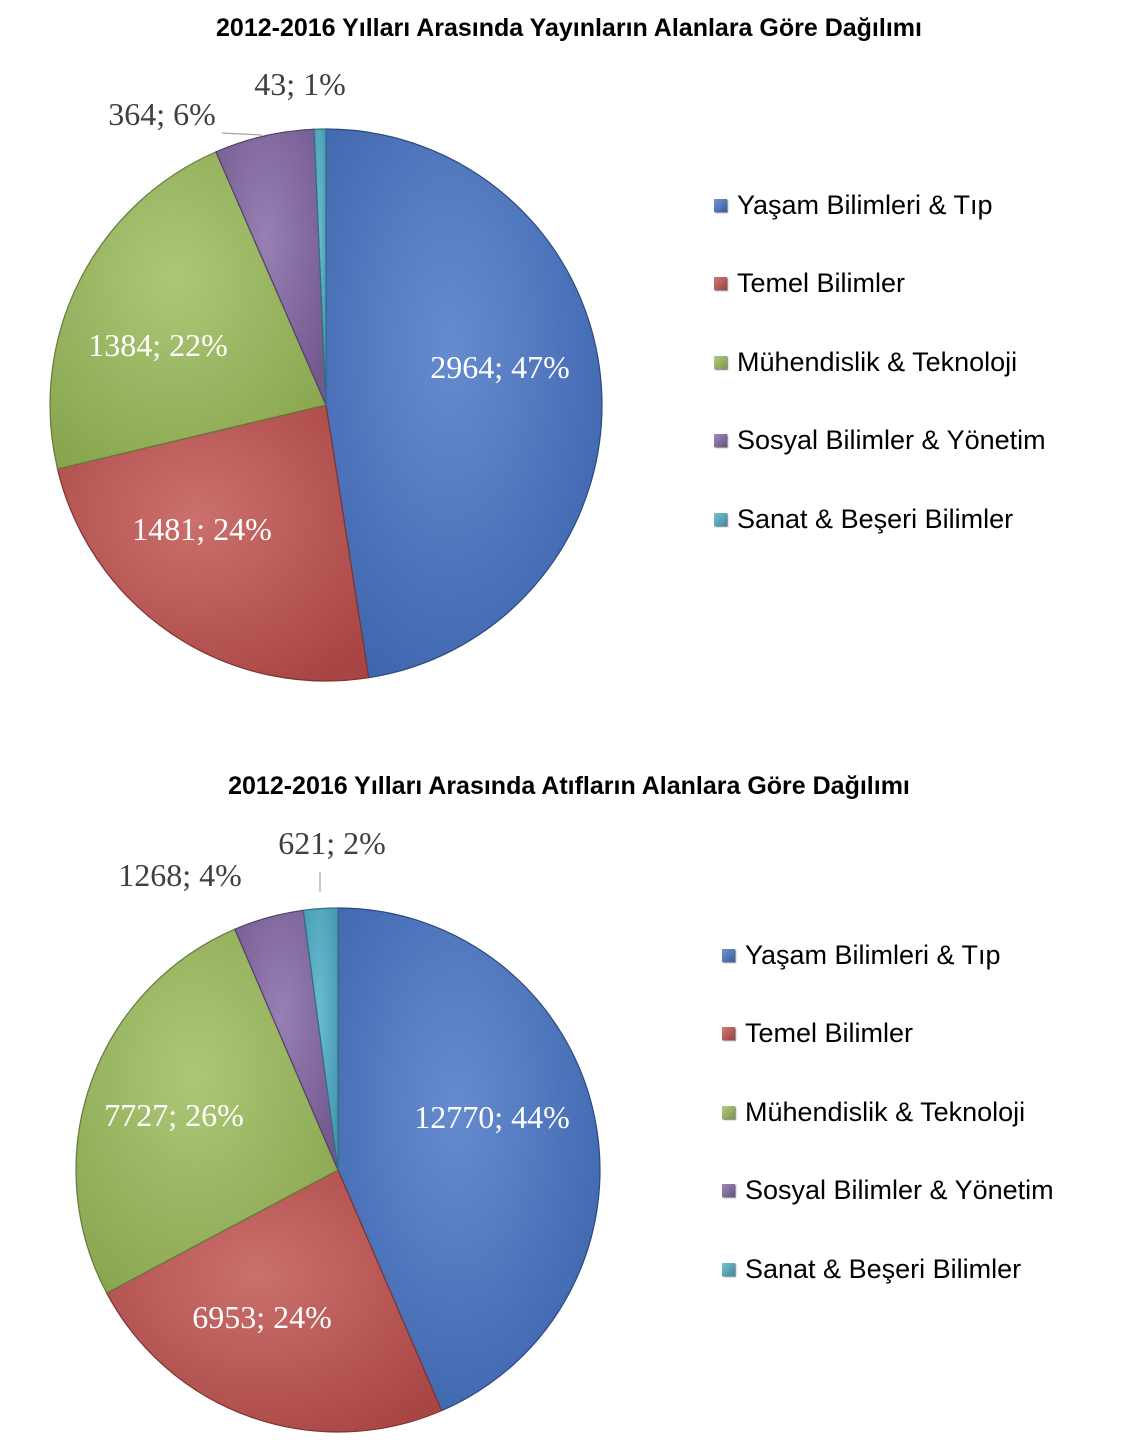  I want to click on data-label: 7727; 26%, so click(174, 1115).